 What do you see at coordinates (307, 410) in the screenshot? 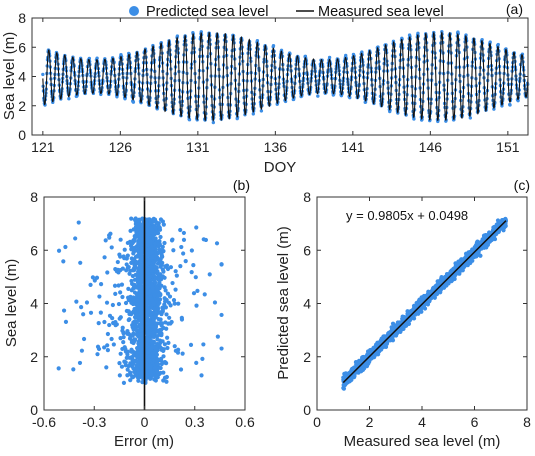
I see `panel-c-ytick-label: 0` at bounding box center [307, 410].